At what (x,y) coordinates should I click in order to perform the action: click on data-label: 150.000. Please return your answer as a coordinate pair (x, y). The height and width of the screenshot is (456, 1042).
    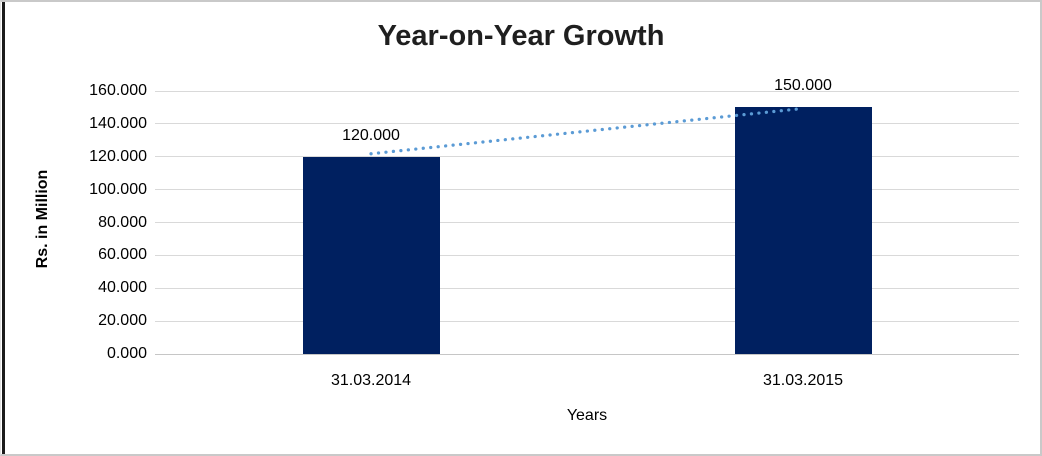
    Looking at the image, I should click on (803, 86).